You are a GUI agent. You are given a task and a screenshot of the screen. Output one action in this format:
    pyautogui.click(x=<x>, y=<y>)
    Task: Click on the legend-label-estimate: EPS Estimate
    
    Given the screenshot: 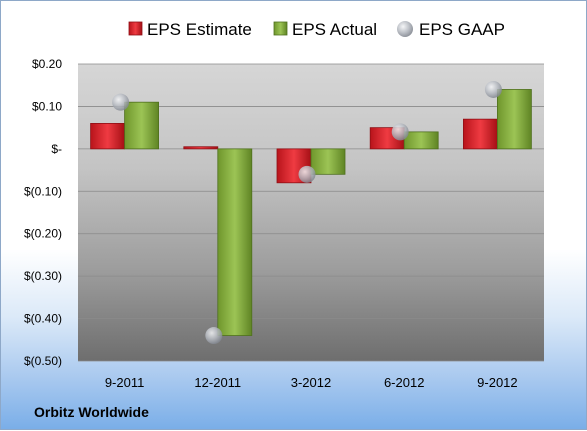 What is the action you would take?
    pyautogui.click(x=199, y=29)
    